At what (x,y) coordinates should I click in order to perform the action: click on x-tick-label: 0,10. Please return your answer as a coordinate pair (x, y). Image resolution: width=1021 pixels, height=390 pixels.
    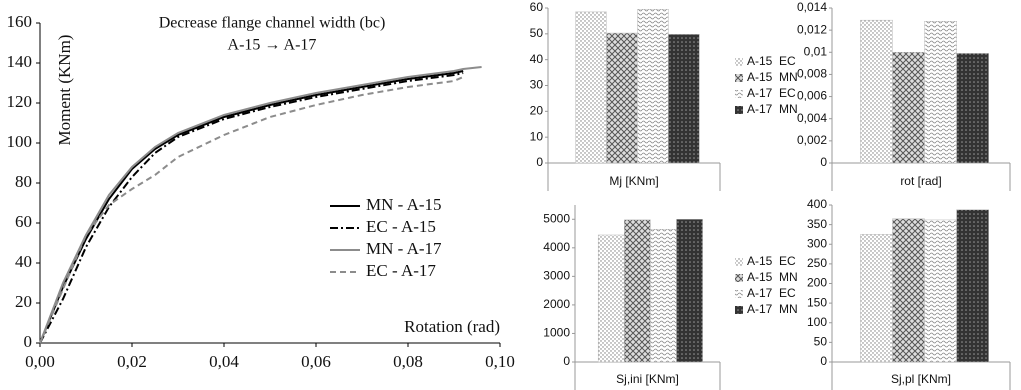
    Looking at the image, I should click on (500, 361).